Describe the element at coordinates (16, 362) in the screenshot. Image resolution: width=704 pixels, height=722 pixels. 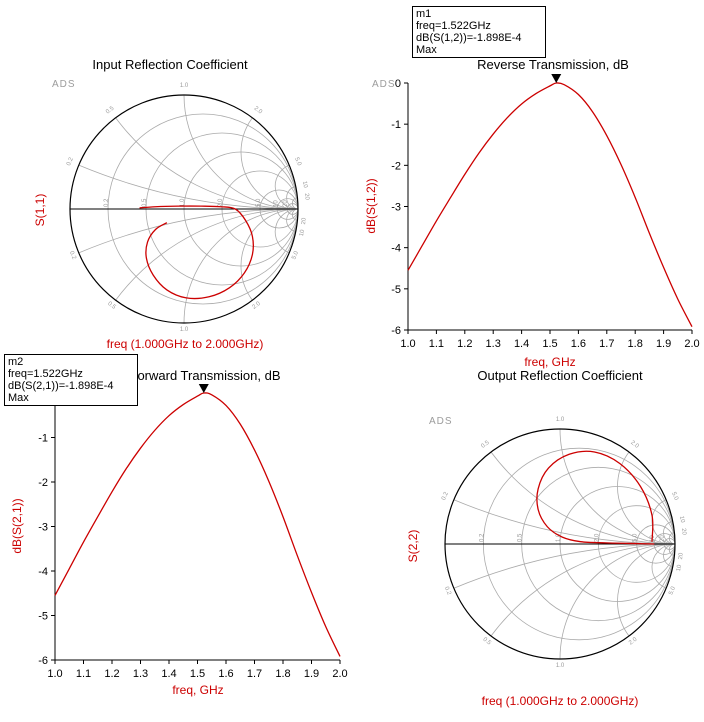
I see `marker-m2-id: m2` at that location.